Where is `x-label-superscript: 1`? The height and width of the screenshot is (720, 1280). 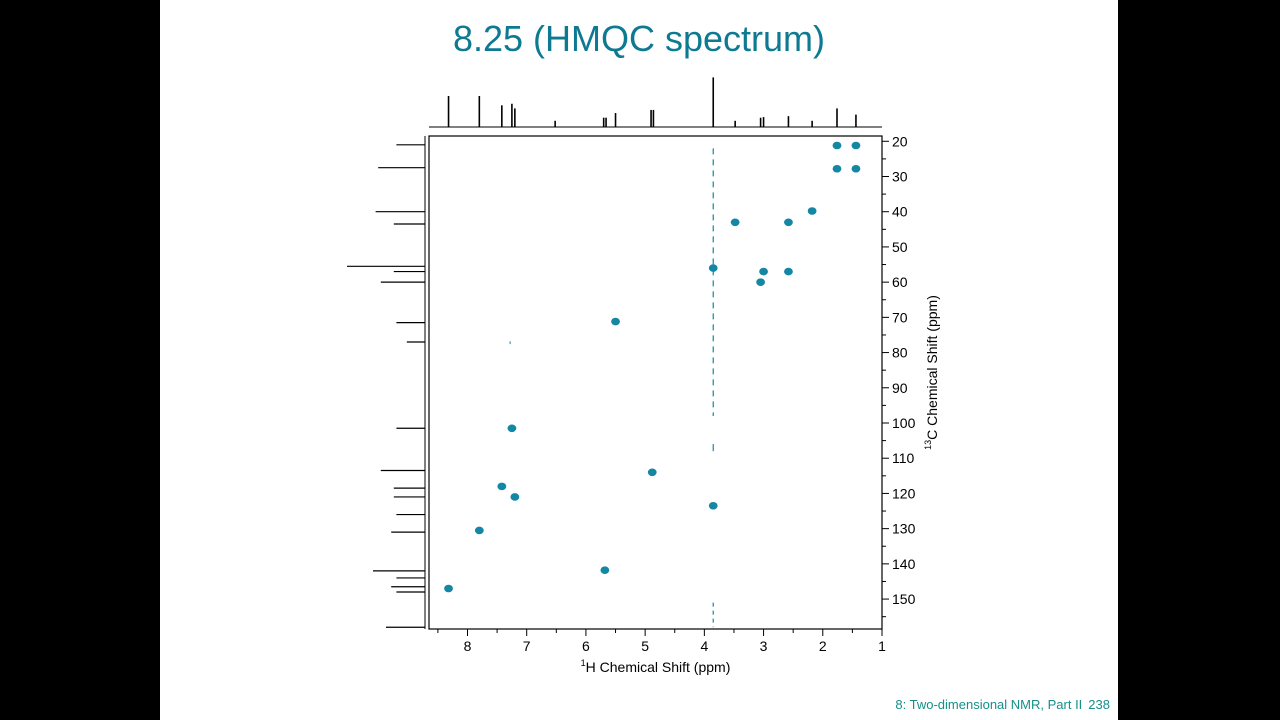 x-label-superscript: 1 is located at coordinates (583, 663).